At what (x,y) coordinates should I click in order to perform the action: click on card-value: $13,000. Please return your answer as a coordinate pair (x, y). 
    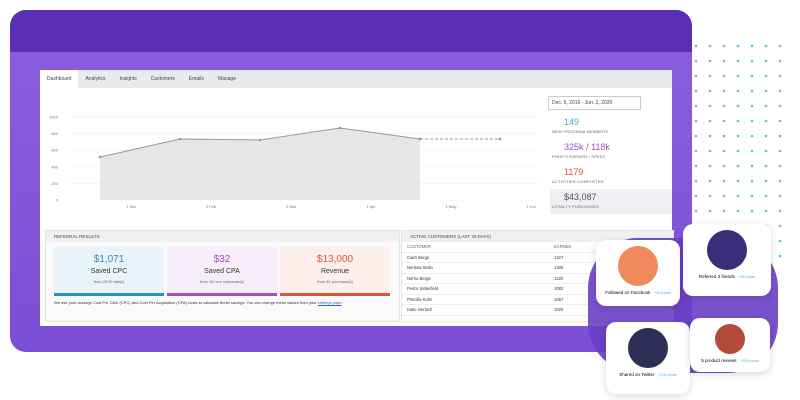
    Looking at the image, I should click on (335, 259).